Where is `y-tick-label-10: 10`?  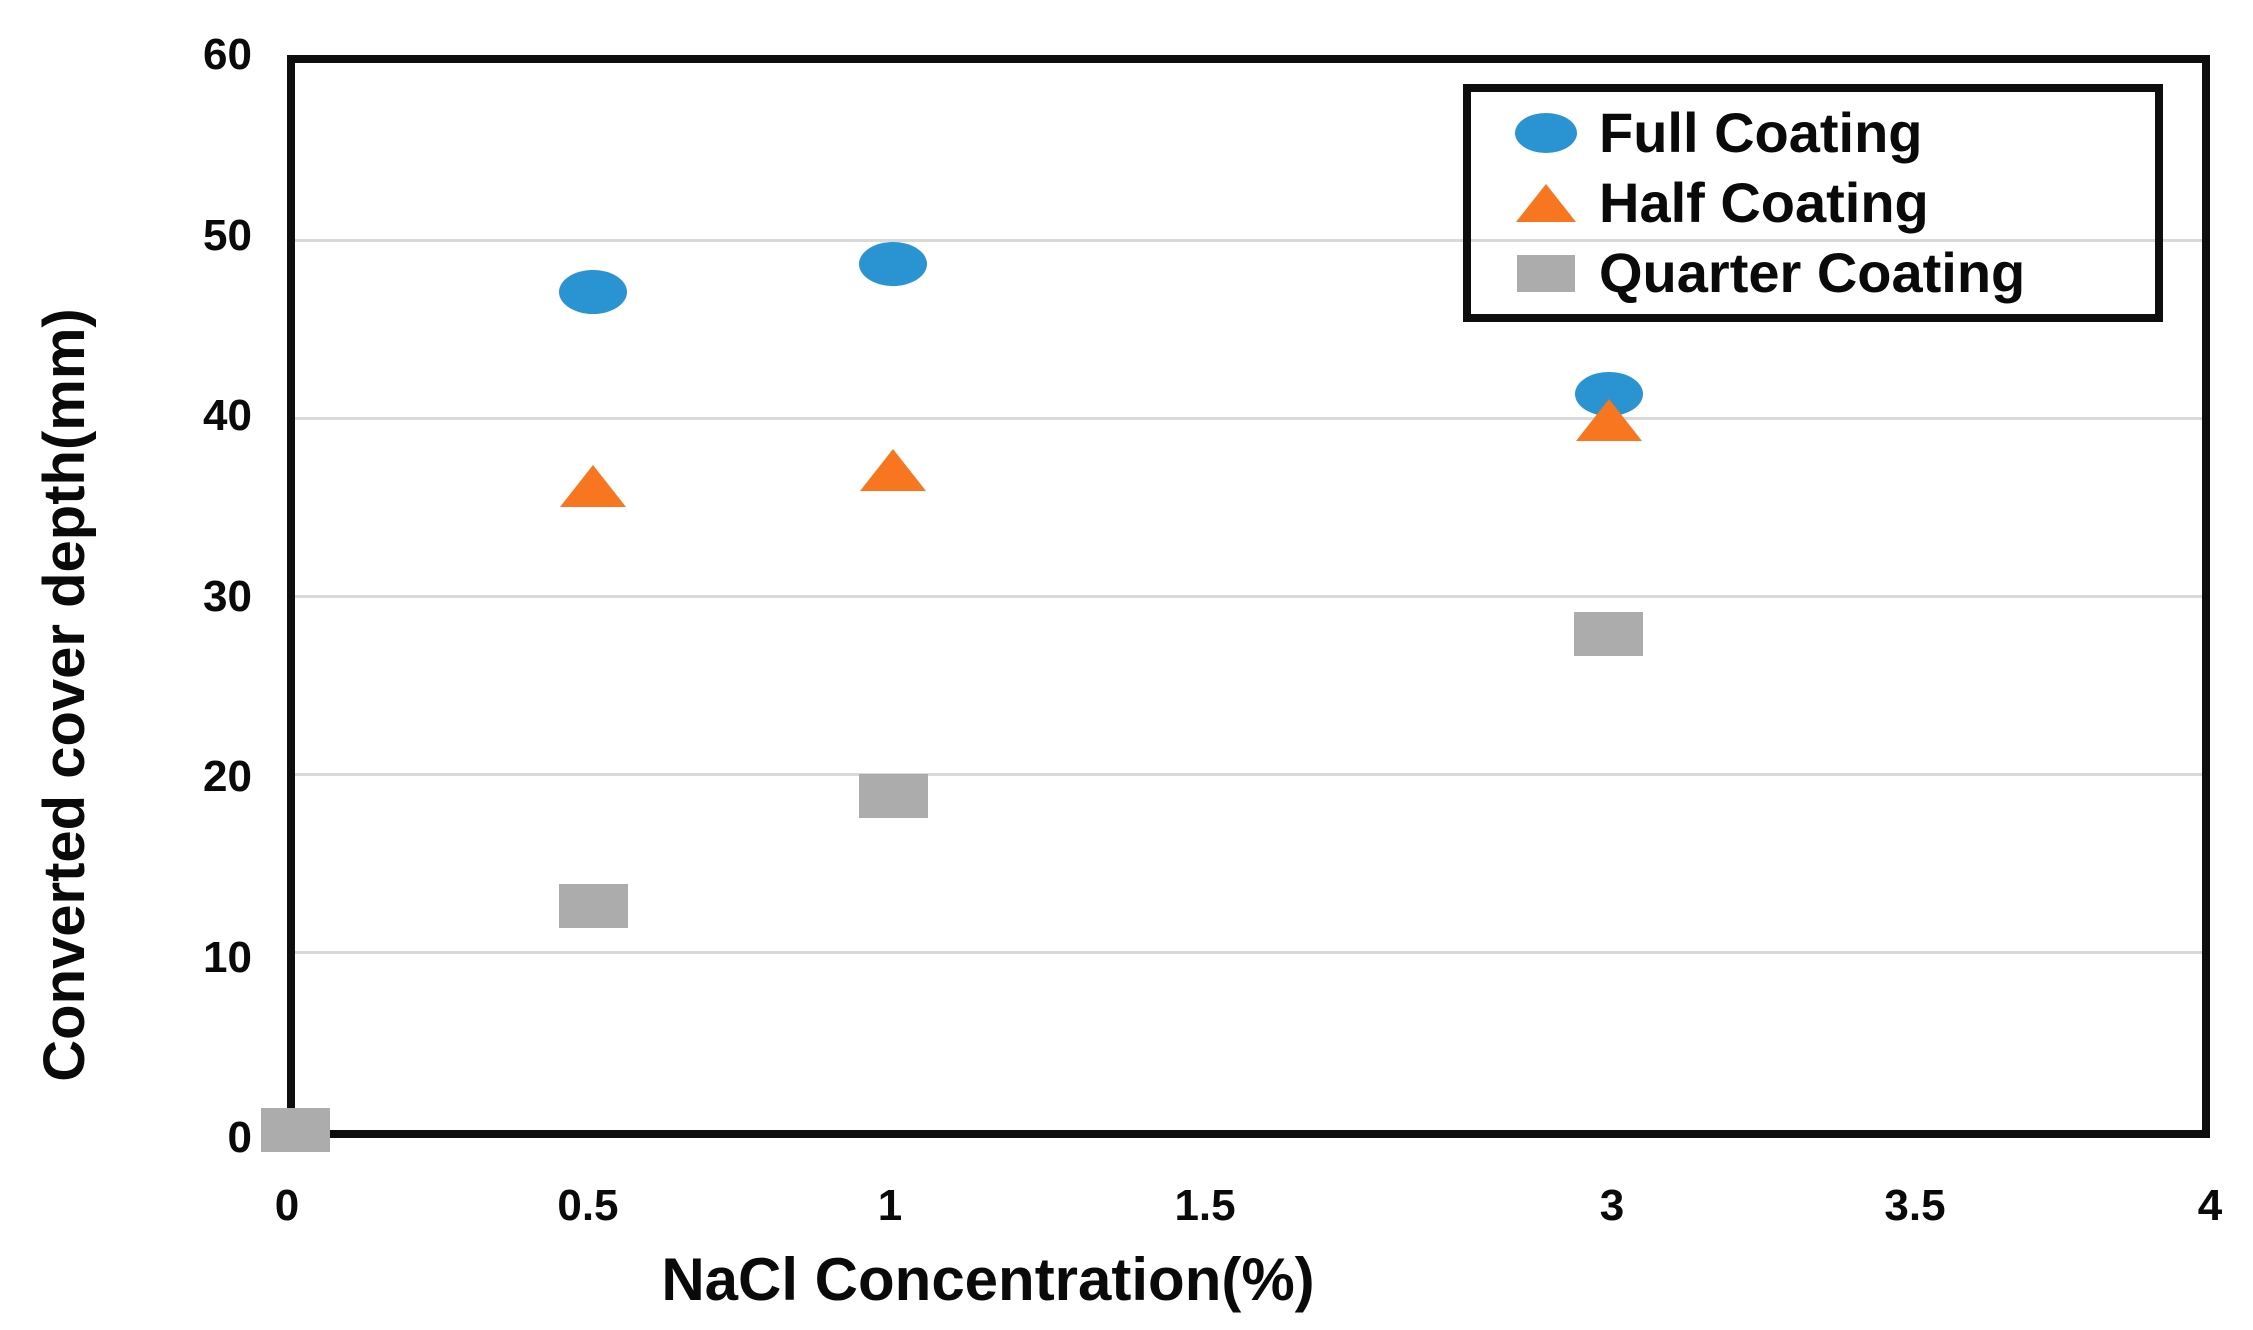 y-tick-label-10: 10 is located at coordinates (227, 957).